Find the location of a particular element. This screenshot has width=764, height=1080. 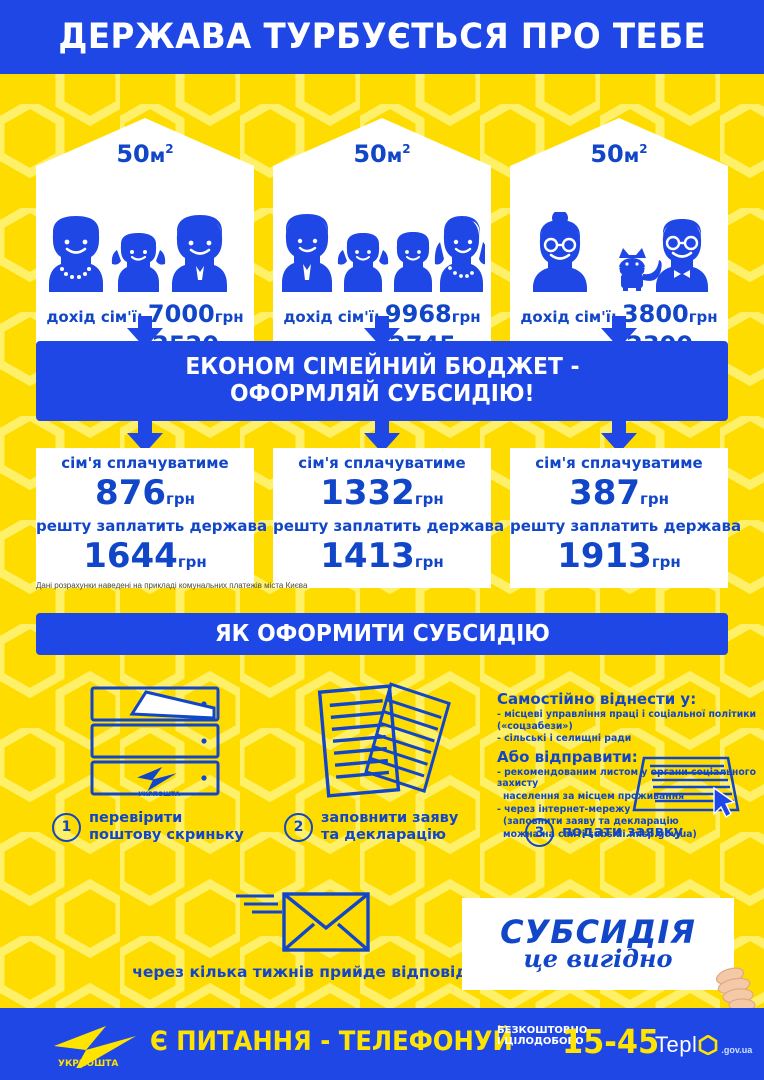

step-number: 2 is located at coordinates (298, 827).